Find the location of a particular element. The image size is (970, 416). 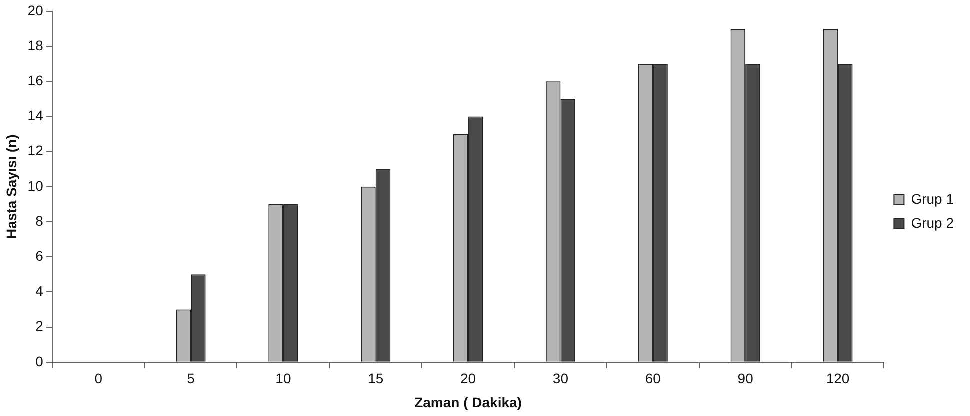

x-tick-label: 0 is located at coordinates (98, 378).